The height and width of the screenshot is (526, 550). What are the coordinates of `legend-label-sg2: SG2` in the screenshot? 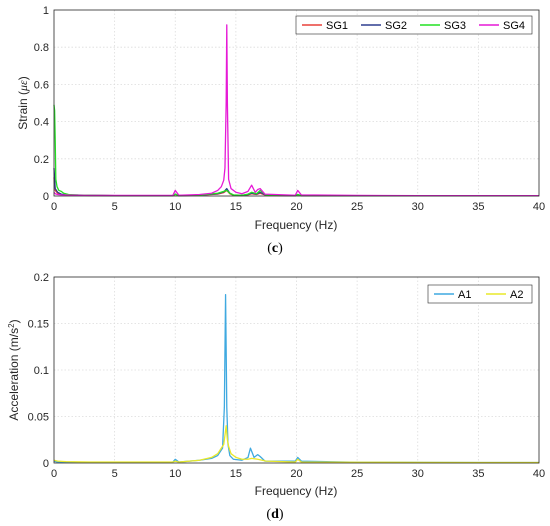 It's located at (396, 26).